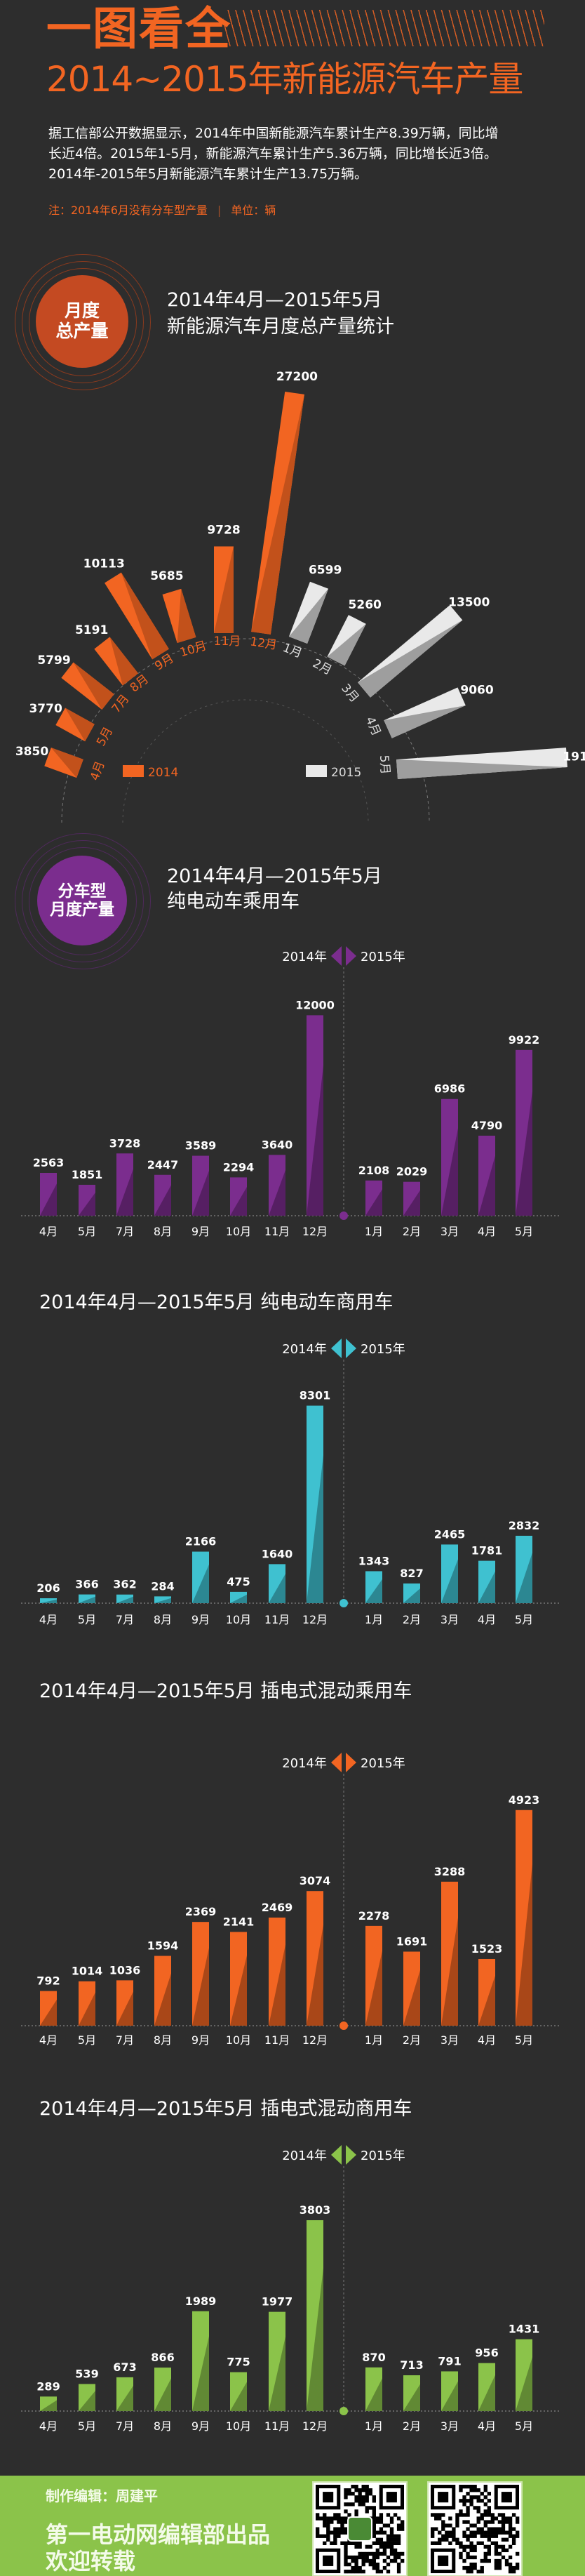  I want to click on bar-value-label: 206, so click(48, 1588).